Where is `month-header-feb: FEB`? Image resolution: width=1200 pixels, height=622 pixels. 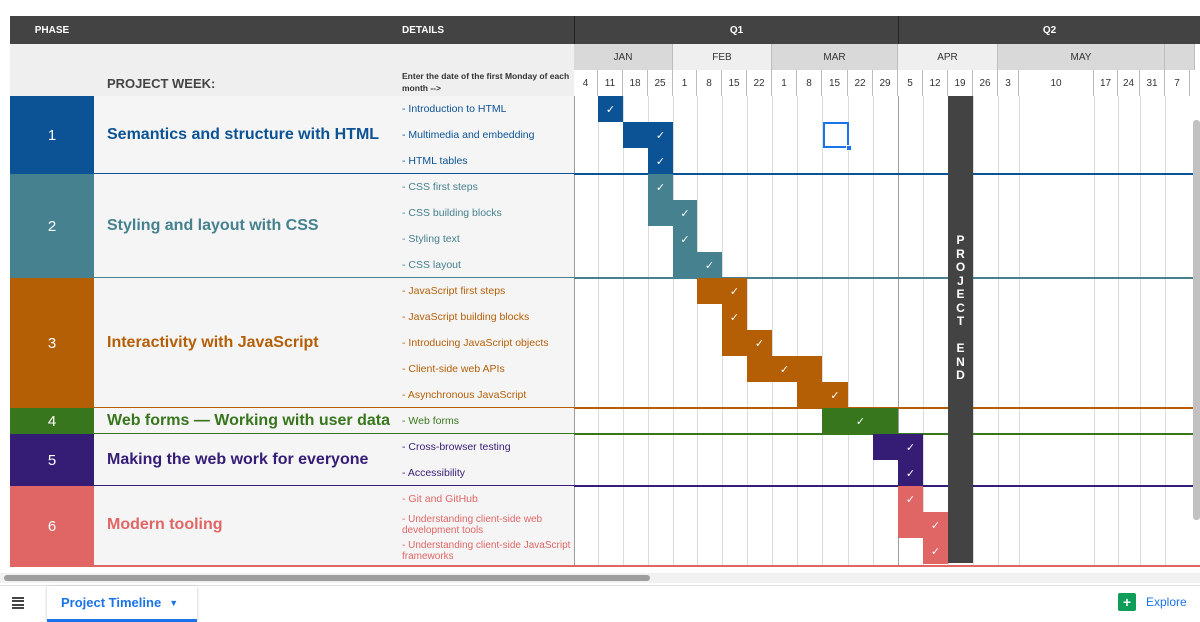
month-header-feb: FEB is located at coordinates (722, 57).